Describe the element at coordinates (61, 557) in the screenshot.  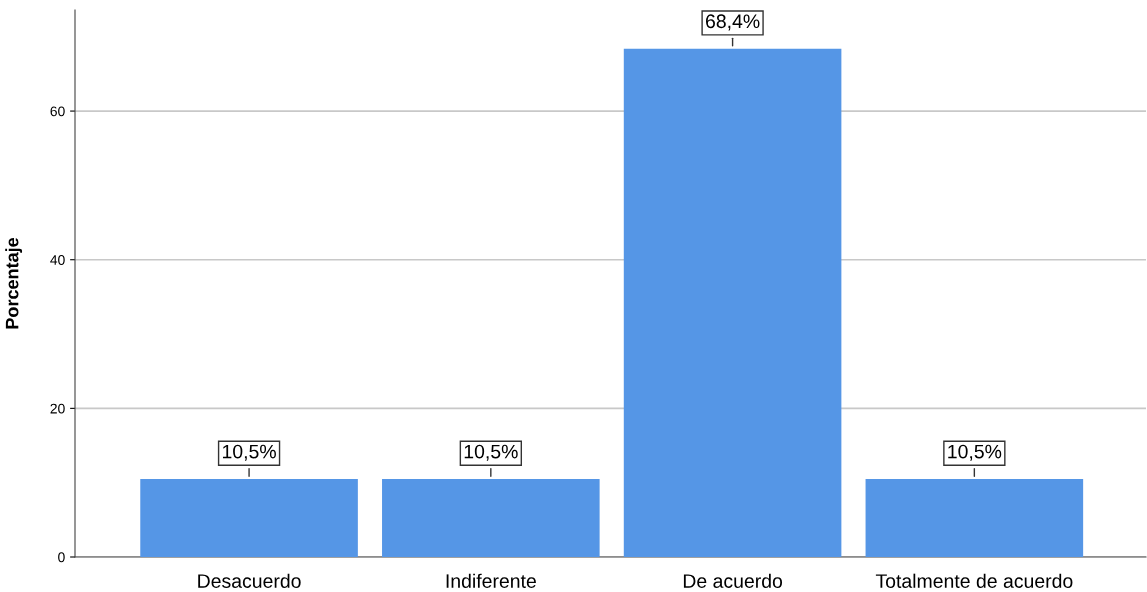
I see `y-tick-label: 0` at that location.